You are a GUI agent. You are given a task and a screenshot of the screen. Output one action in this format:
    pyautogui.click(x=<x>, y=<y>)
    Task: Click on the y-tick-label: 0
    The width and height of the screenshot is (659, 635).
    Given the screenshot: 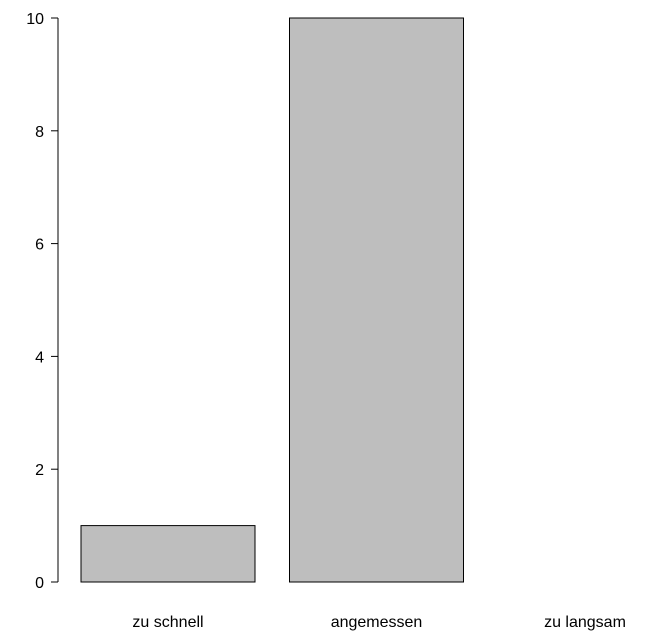 What is the action you would take?
    pyautogui.click(x=39, y=583)
    